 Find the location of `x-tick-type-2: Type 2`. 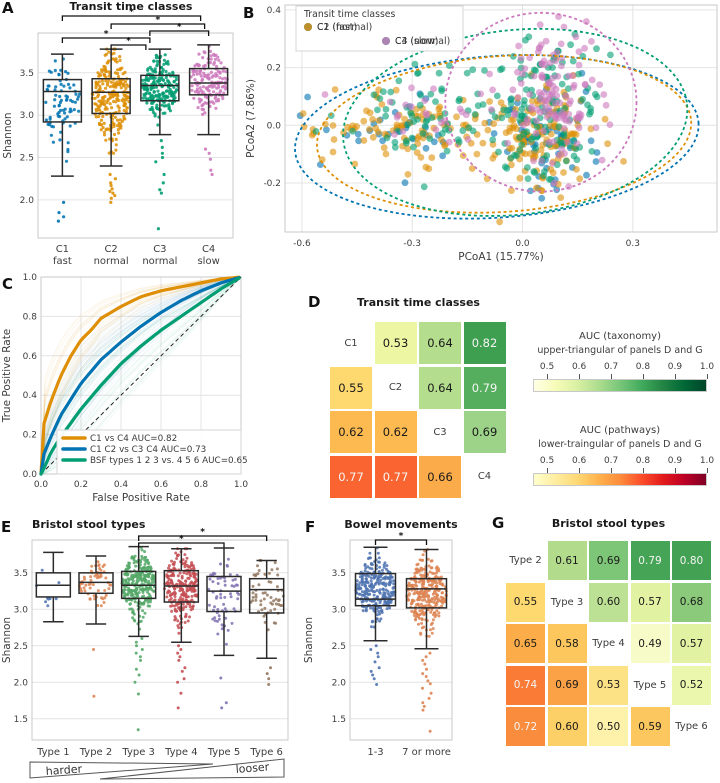

x-tick-type-2: Type 2 is located at coordinates (96, 752).